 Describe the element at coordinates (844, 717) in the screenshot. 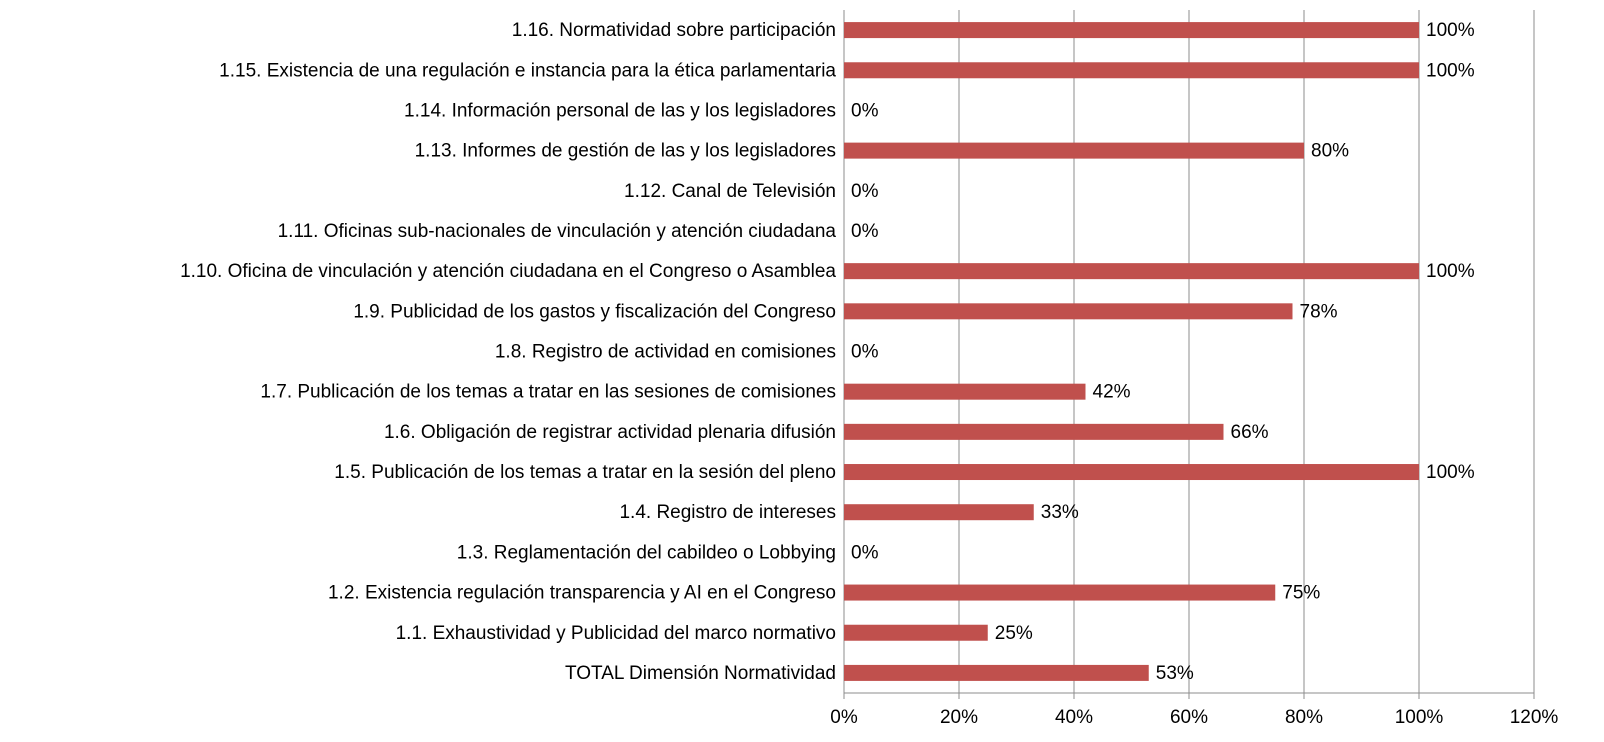

I see `x-tick-label: 0%` at that location.